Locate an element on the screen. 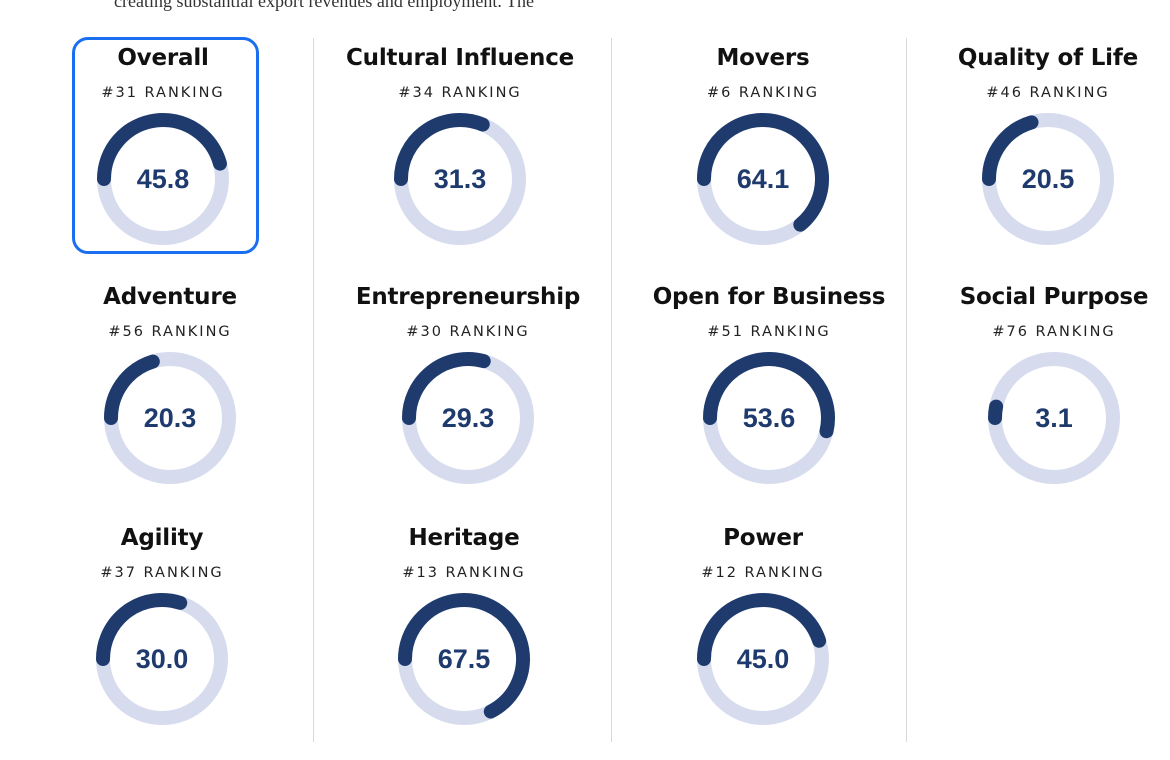 The image size is (1170, 760). card-rank-label: #13 RANKING is located at coordinates (464, 573).